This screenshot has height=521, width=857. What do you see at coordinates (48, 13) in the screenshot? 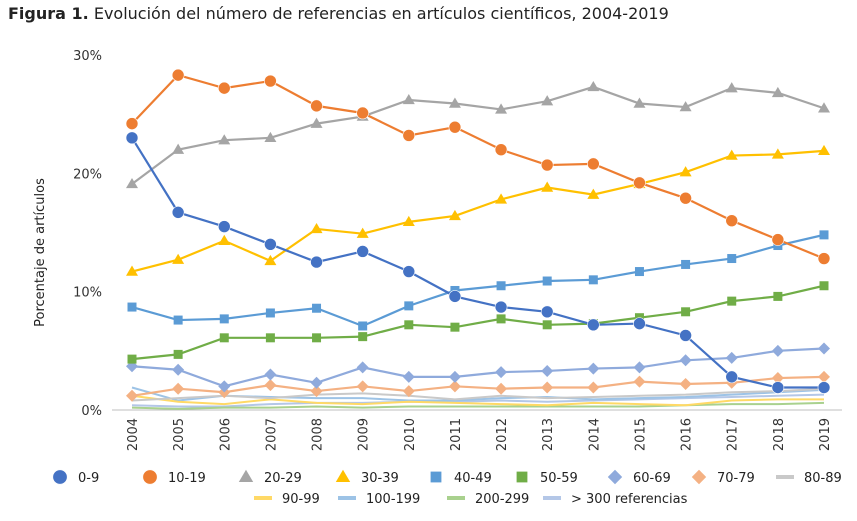
I see `figure-number: Figura 1.` at bounding box center [48, 13].